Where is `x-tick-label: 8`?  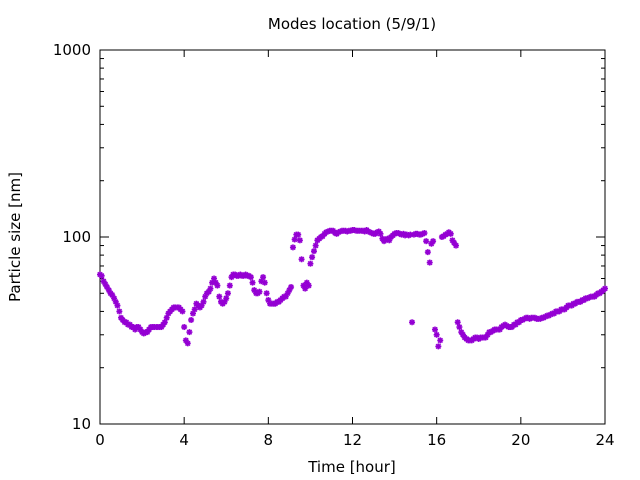
x-tick-label: 8 is located at coordinates (269, 440).